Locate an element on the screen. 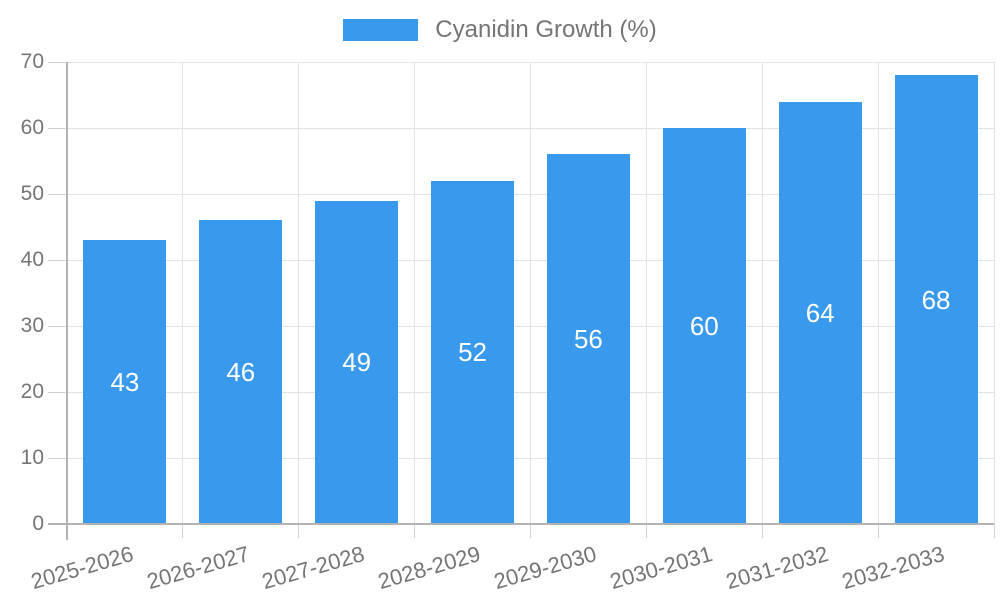 The height and width of the screenshot is (600, 1000). y-axis-label: 10 is located at coordinates (32, 457).